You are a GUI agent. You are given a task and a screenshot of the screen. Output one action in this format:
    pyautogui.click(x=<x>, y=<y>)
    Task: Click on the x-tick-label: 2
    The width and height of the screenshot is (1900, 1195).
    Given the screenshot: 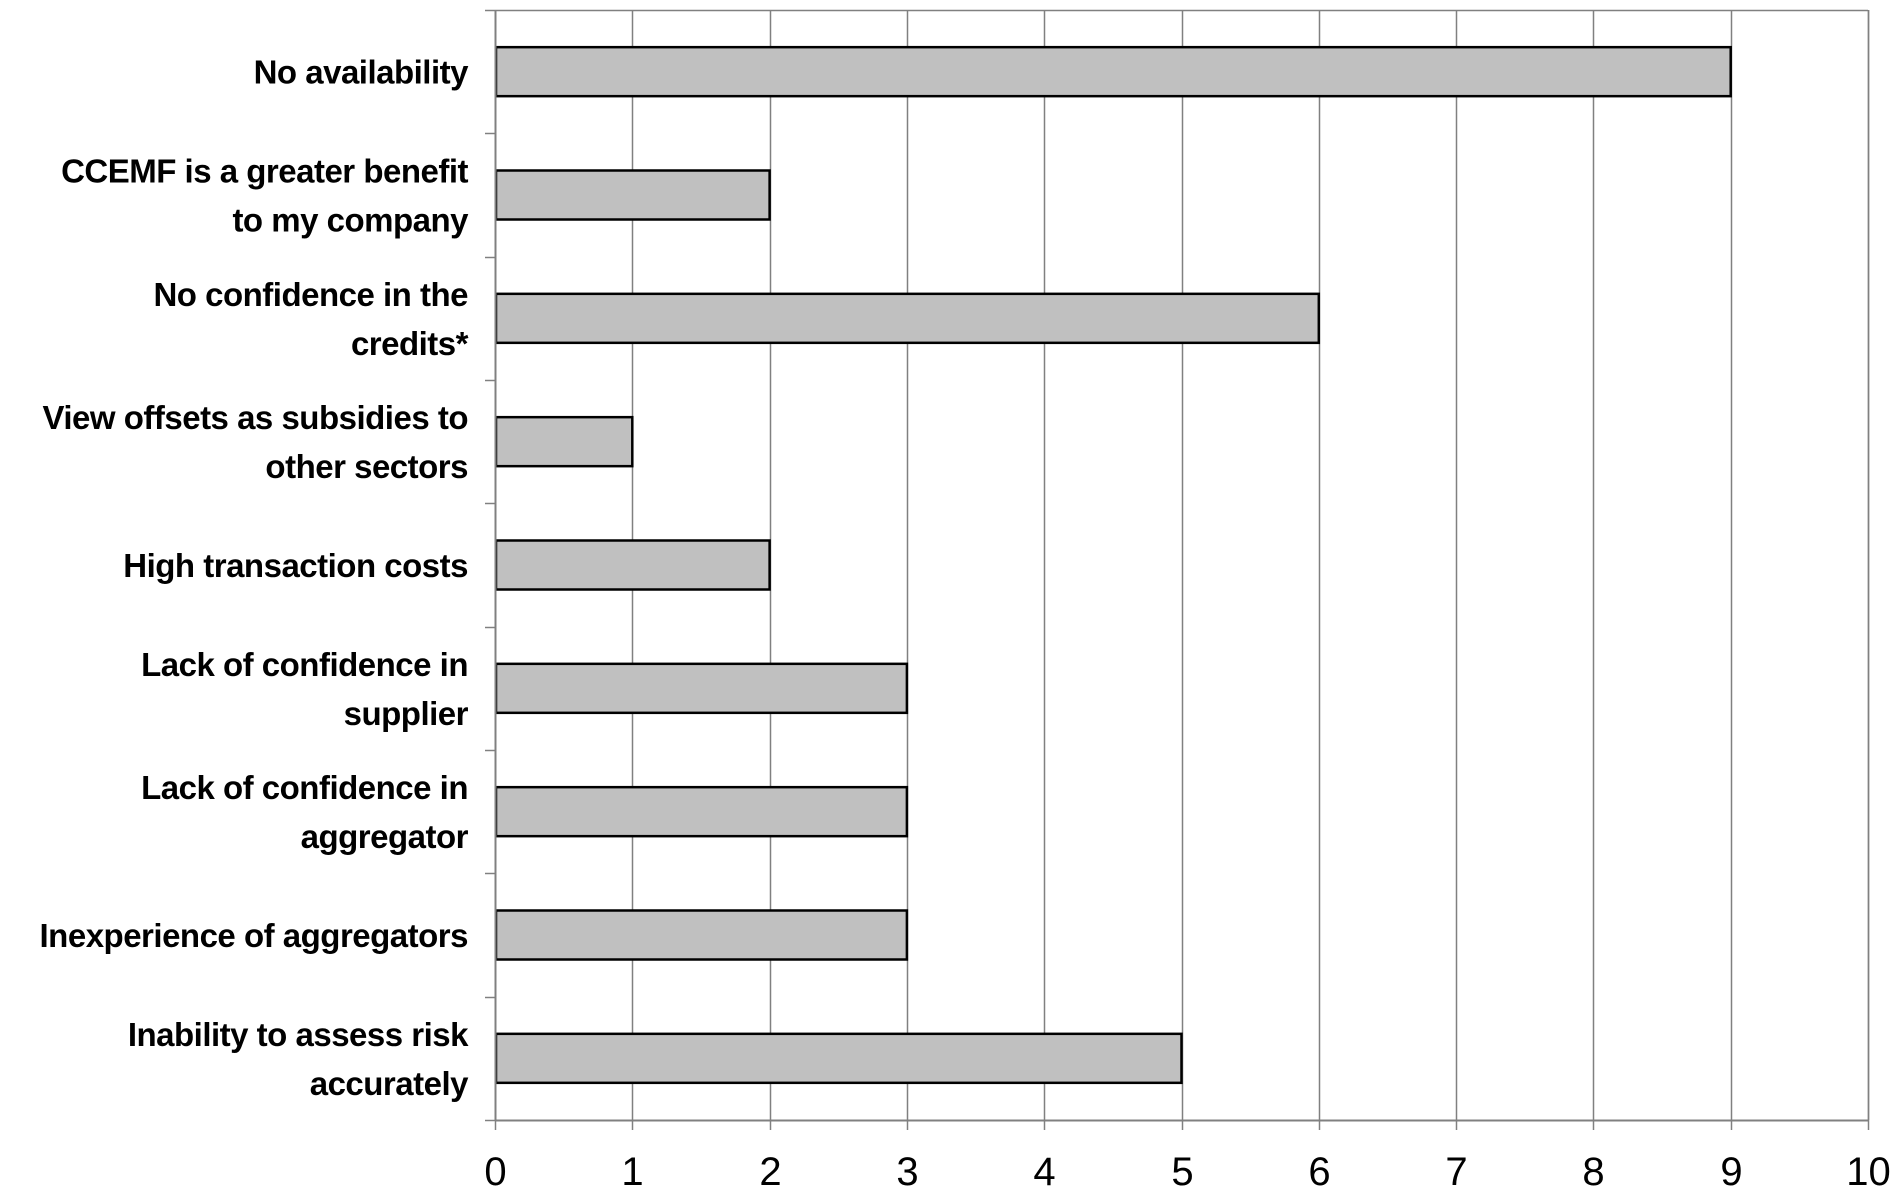 What is the action you would take?
    pyautogui.click(x=770, y=1172)
    